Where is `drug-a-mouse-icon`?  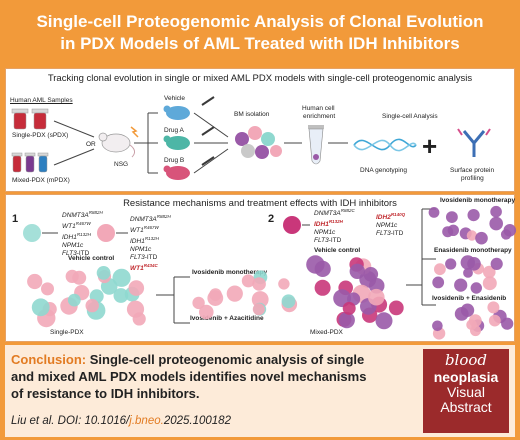
drug-a-mouse-icon is located at coordinates (176, 142).